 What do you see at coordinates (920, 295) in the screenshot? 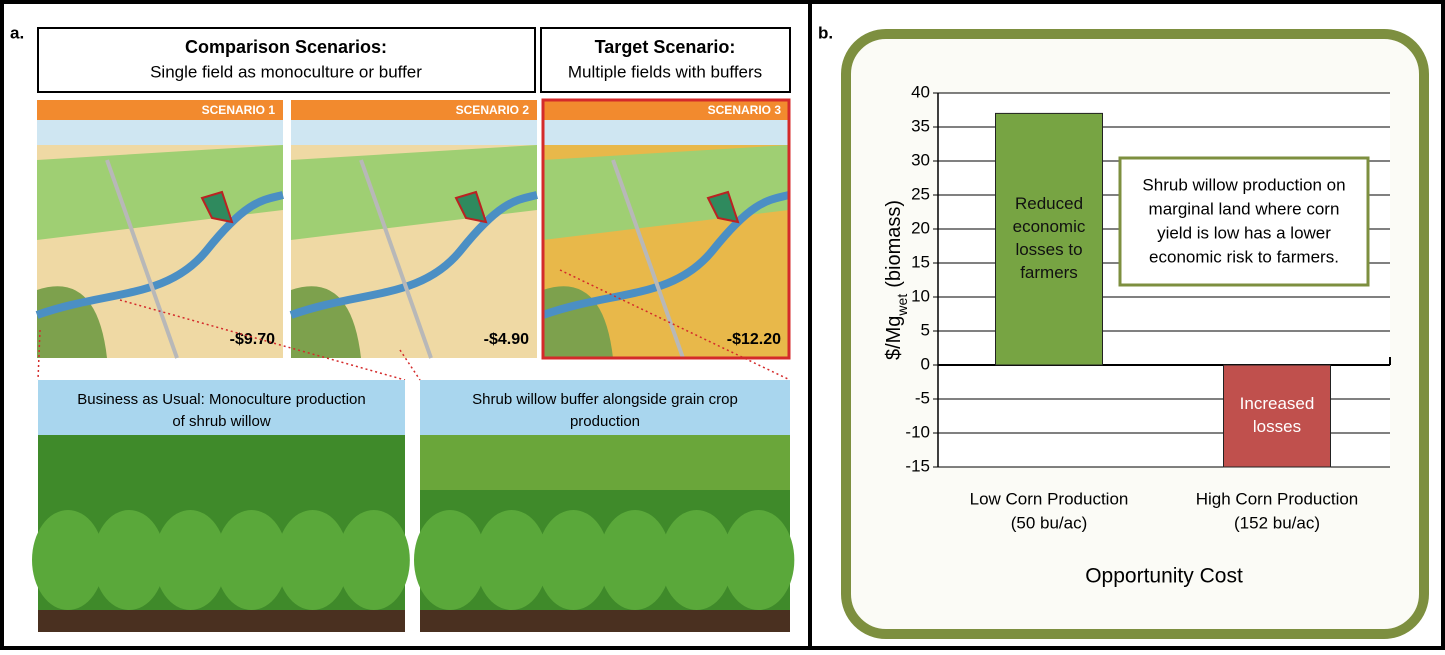
I see `y-tick-label: 10` at bounding box center [920, 295].